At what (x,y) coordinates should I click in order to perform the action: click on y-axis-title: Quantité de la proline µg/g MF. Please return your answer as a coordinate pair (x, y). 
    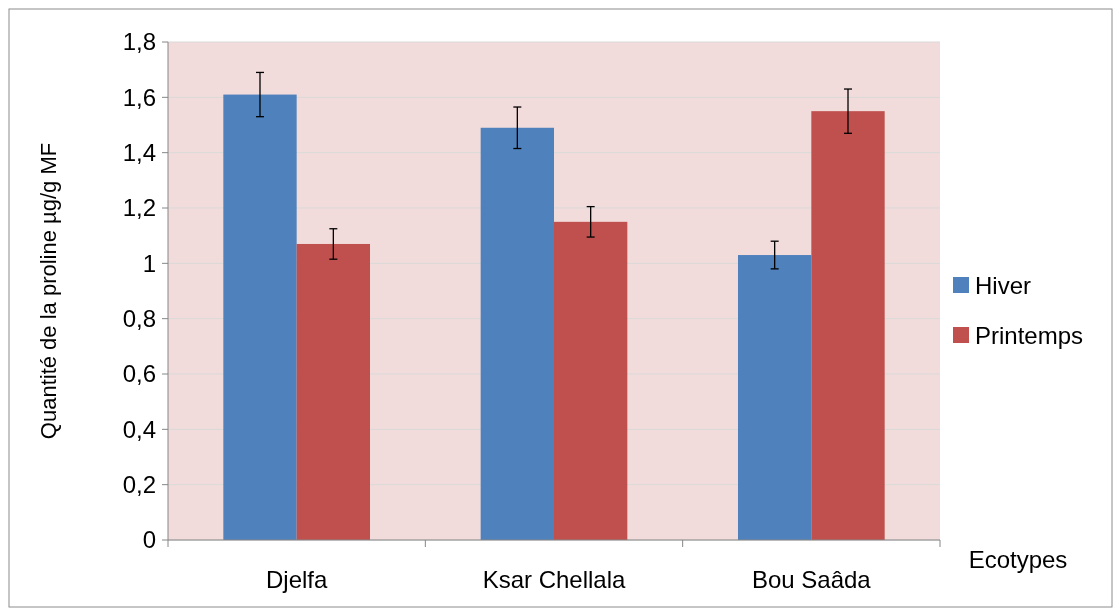
    Looking at the image, I should click on (48, 291).